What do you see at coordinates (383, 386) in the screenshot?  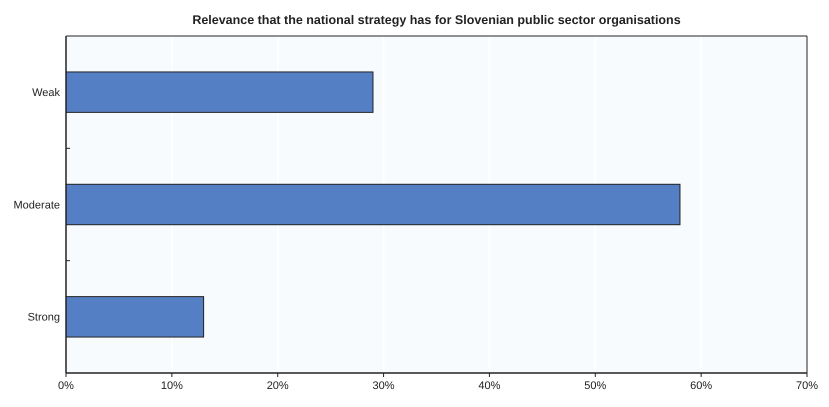 I see `x-tick-label: 30%` at bounding box center [383, 386].